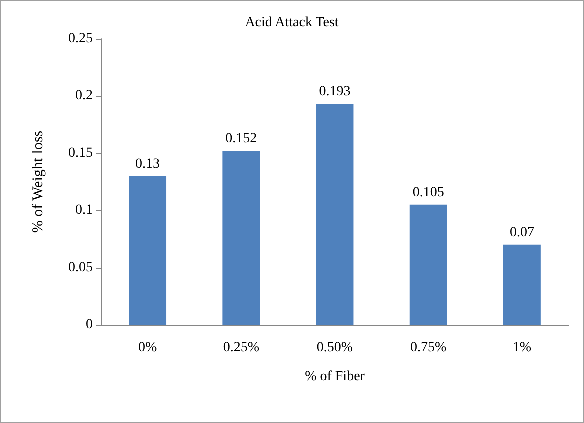 The image size is (584, 423). I want to click on data-label: 0.07, so click(522, 232).